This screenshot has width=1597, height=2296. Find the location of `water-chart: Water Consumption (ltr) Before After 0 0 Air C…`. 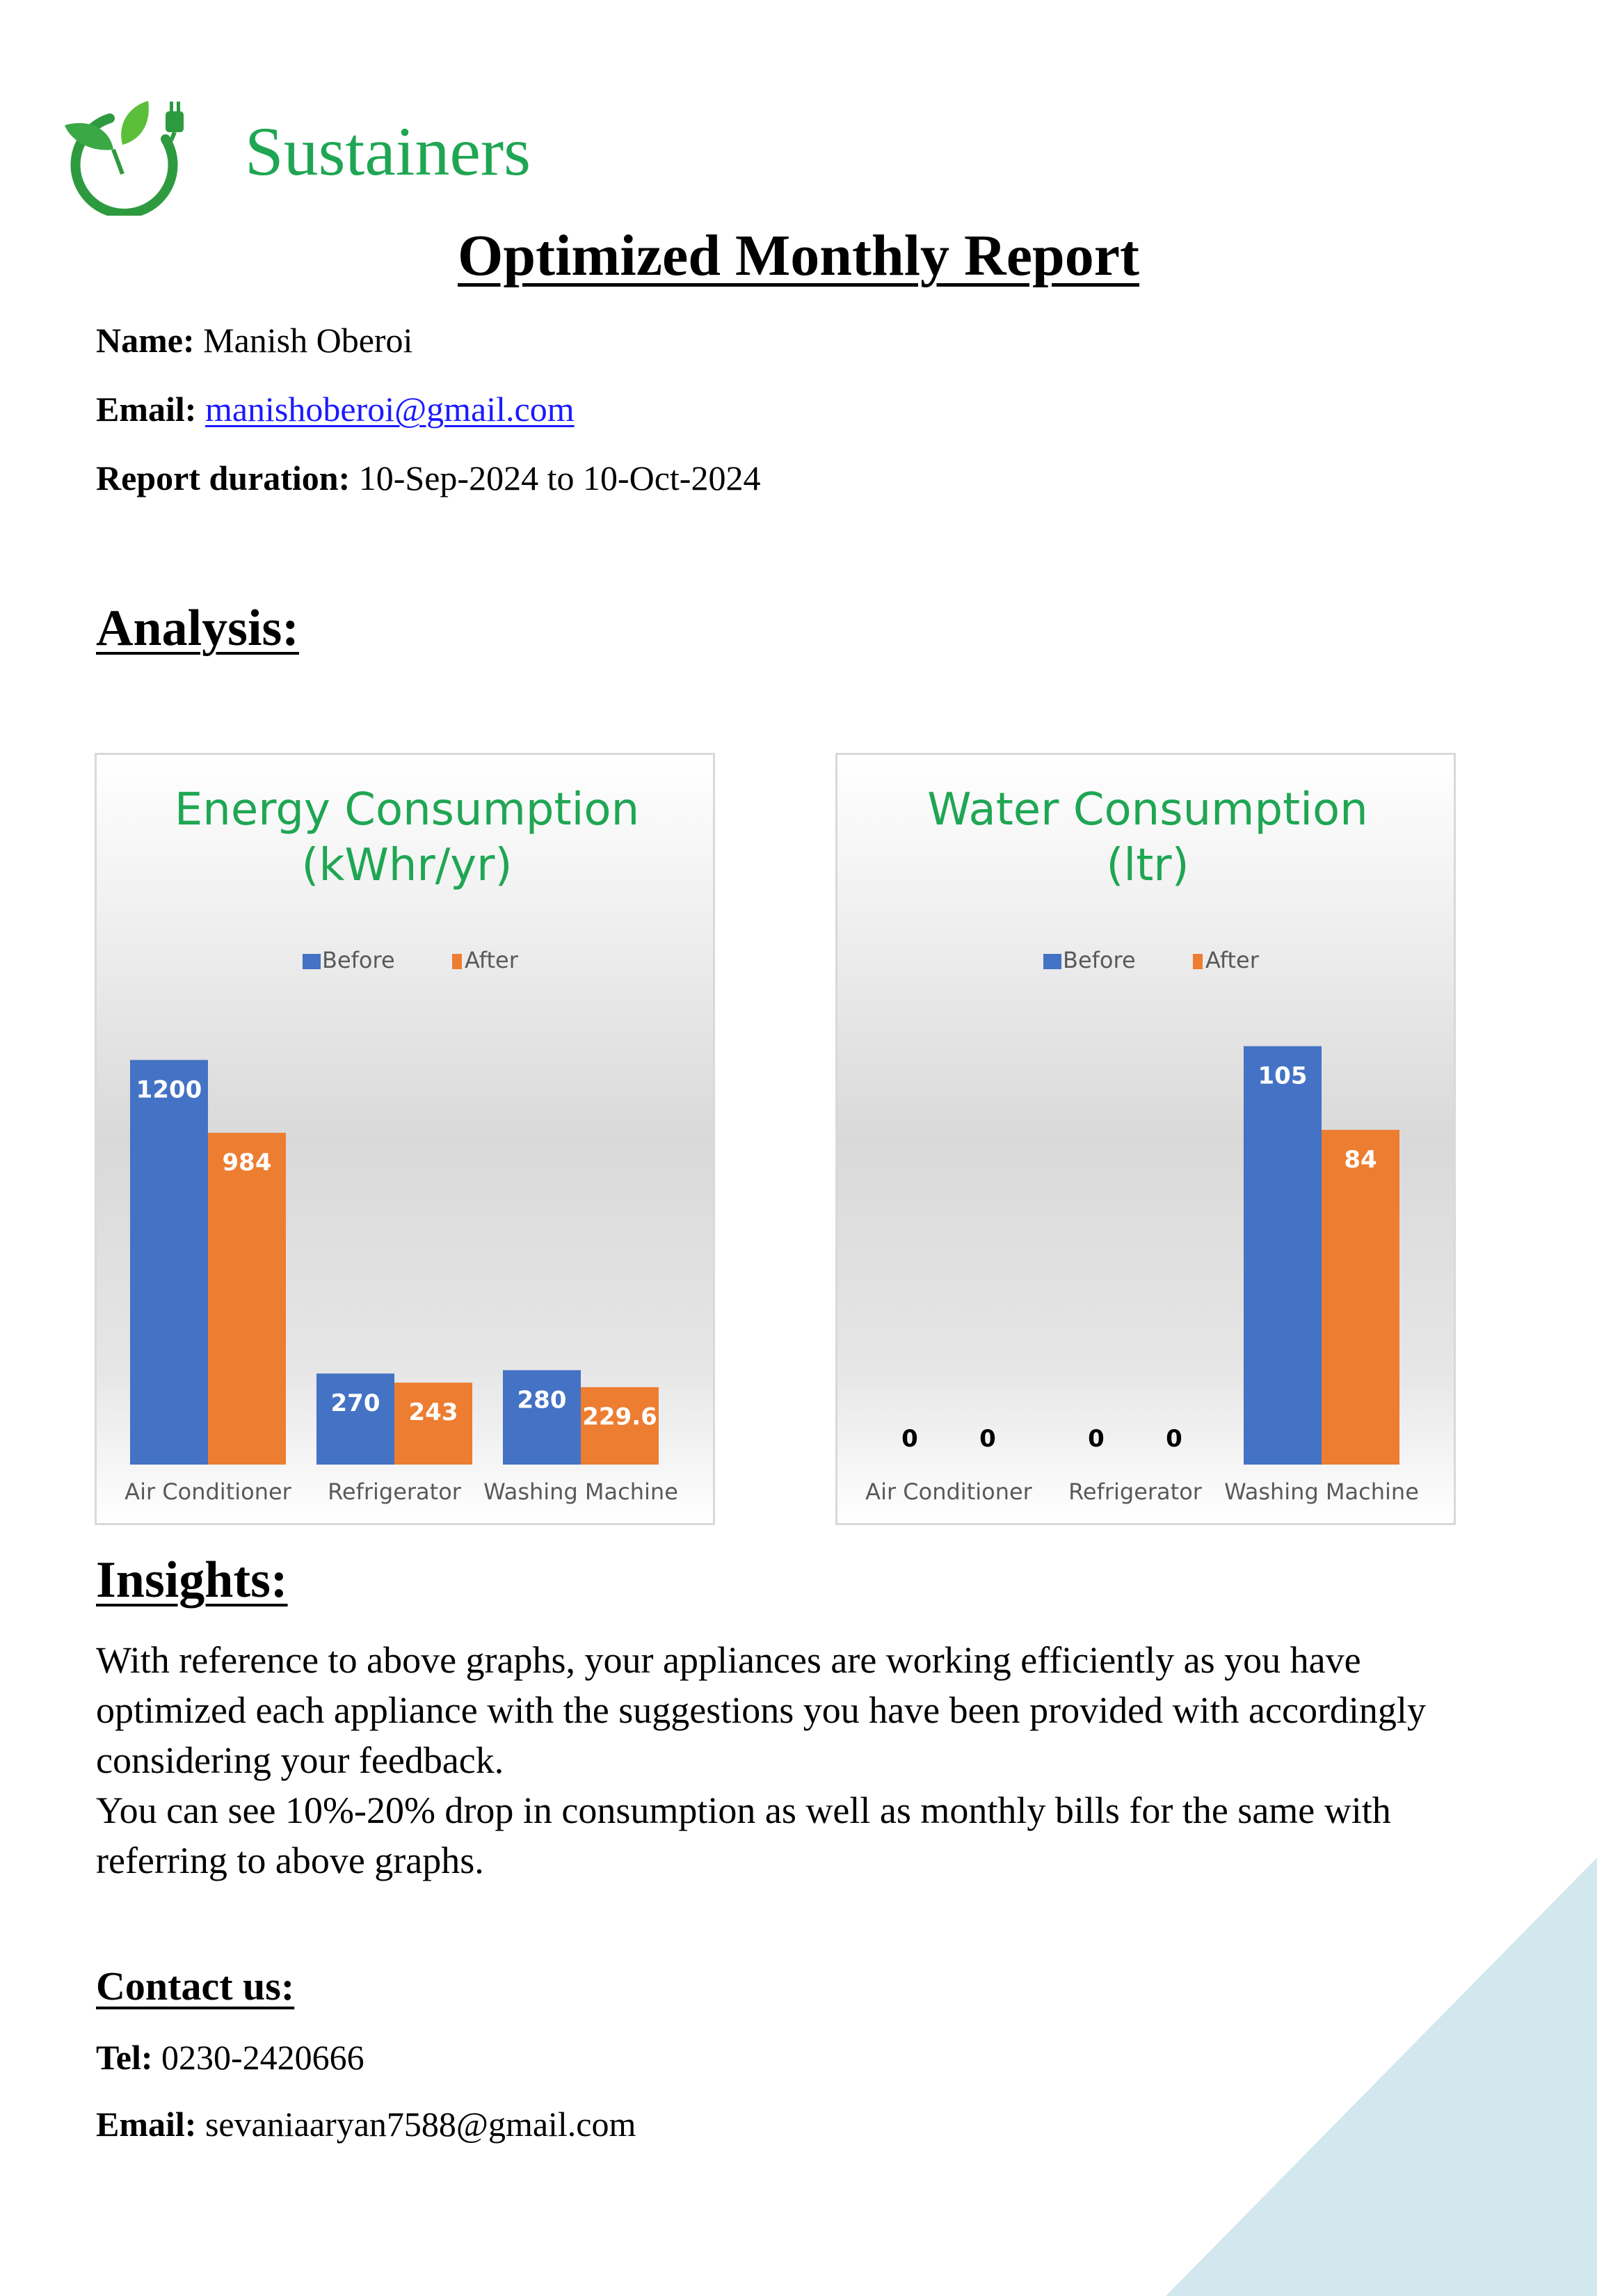

water-chart: Water Consumption (ltr) Before After 0 0 Air C… is located at coordinates (1145, 1139).